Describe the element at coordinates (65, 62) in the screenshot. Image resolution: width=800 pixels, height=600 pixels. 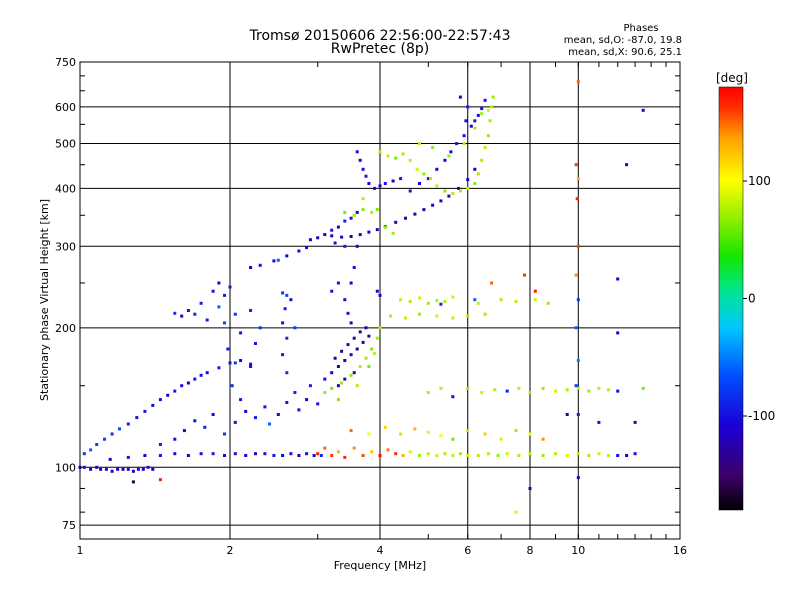
I see `y-tick-label: 750` at that location.